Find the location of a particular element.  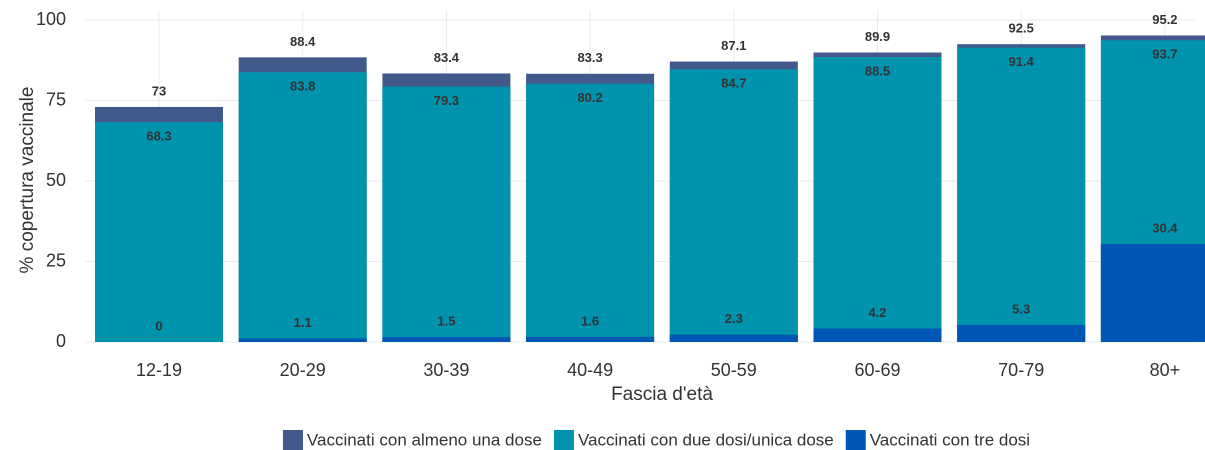

y-tick-label: 100 is located at coordinates (51, 19).